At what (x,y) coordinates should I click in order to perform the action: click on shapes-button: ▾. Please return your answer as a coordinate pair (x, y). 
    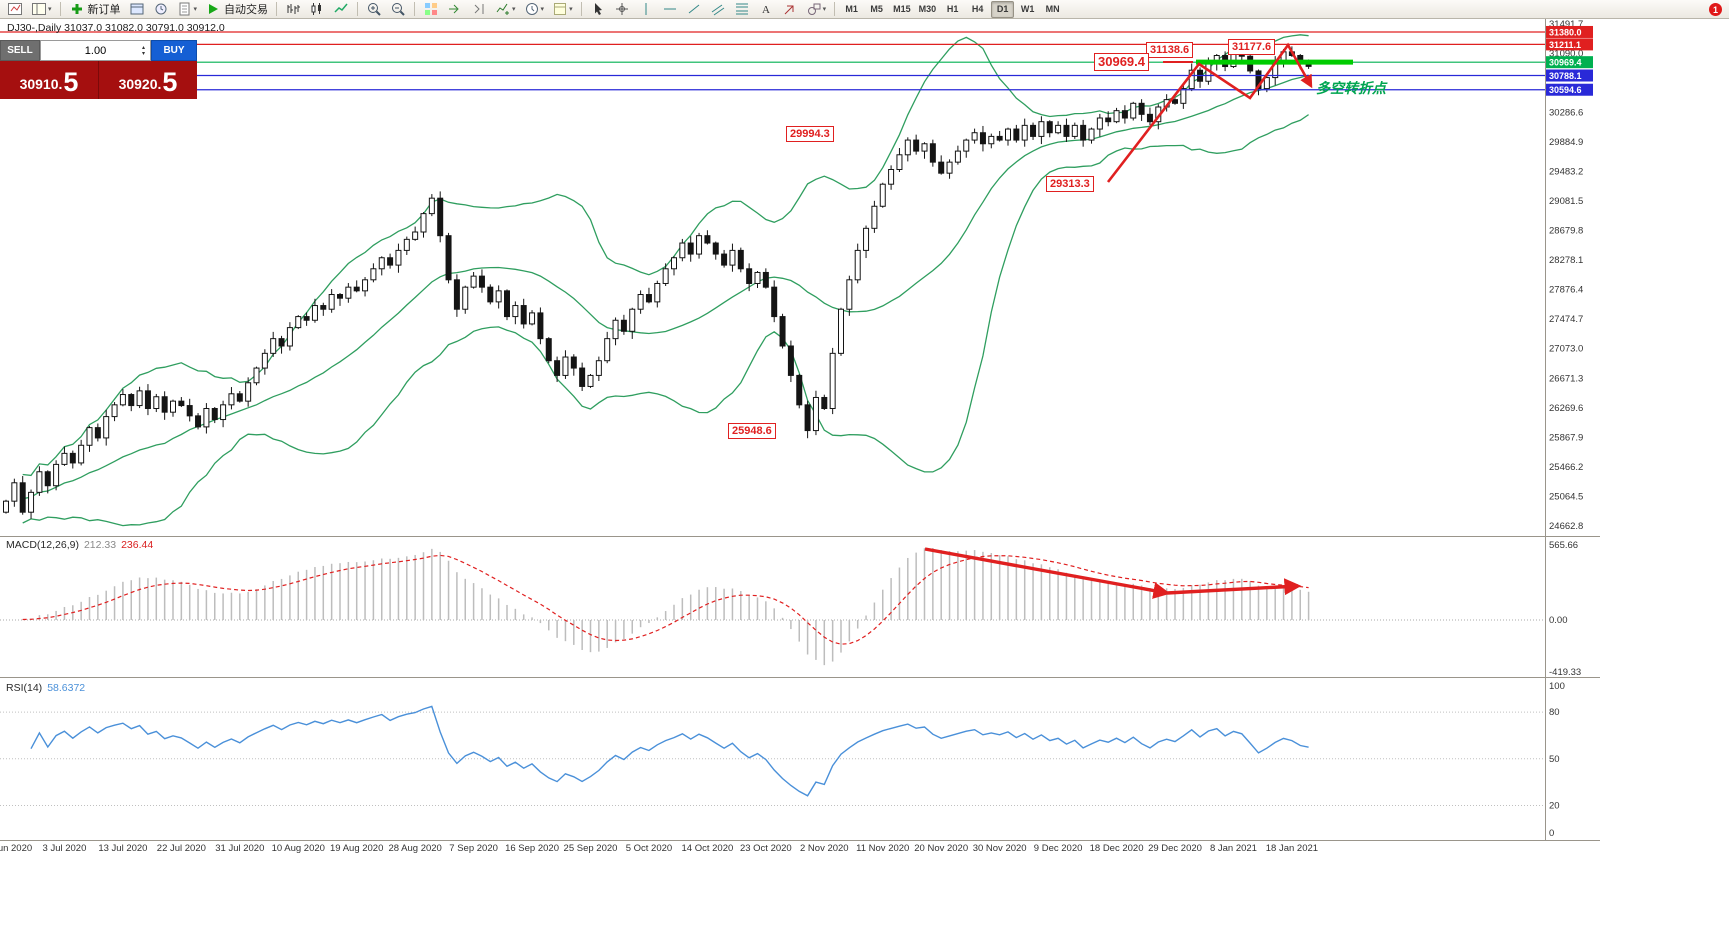
    Looking at the image, I should click on (816, 9).